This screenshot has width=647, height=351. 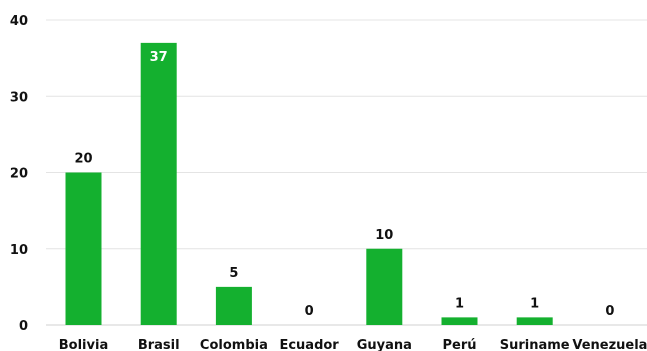 What do you see at coordinates (83, 248) in the screenshot?
I see `bar-bolivia` at bounding box center [83, 248].